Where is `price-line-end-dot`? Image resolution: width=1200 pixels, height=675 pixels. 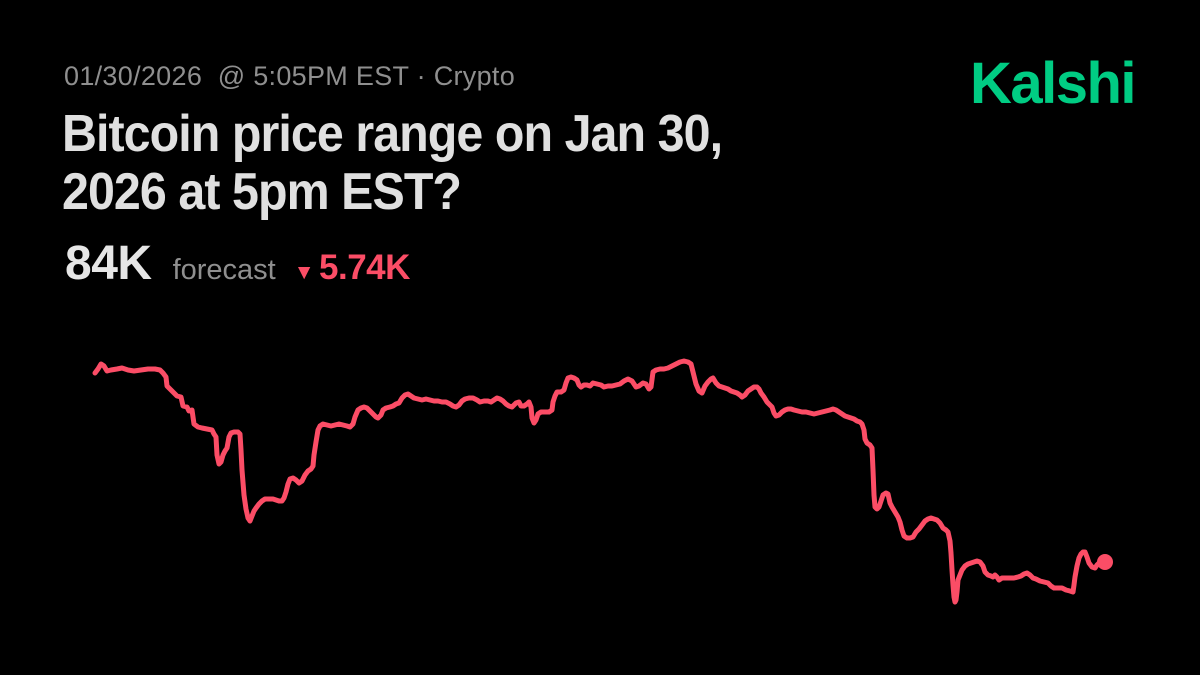
price-line-end-dot is located at coordinates (1105, 562).